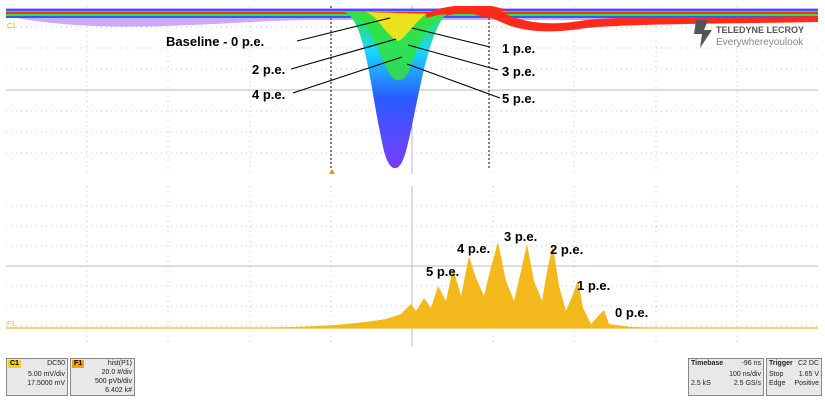  What do you see at coordinates (11, 324) in the screenshot?
I see `f1-marker: F1` at bounding box center [11, 324].